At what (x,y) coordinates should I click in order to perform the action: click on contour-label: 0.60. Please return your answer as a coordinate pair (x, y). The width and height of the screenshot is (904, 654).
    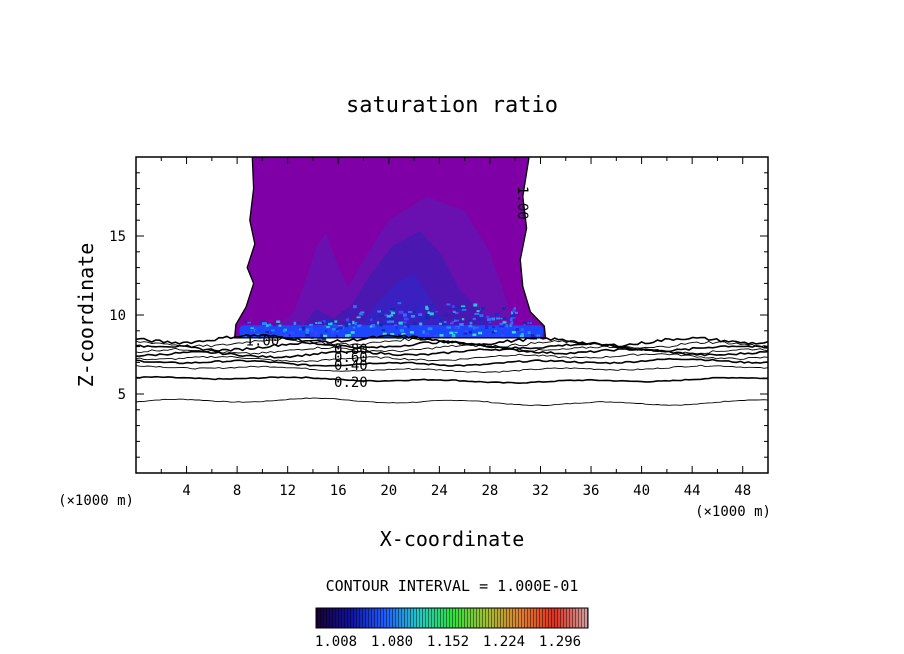
    Looking at the image, I should click on (351, 358).